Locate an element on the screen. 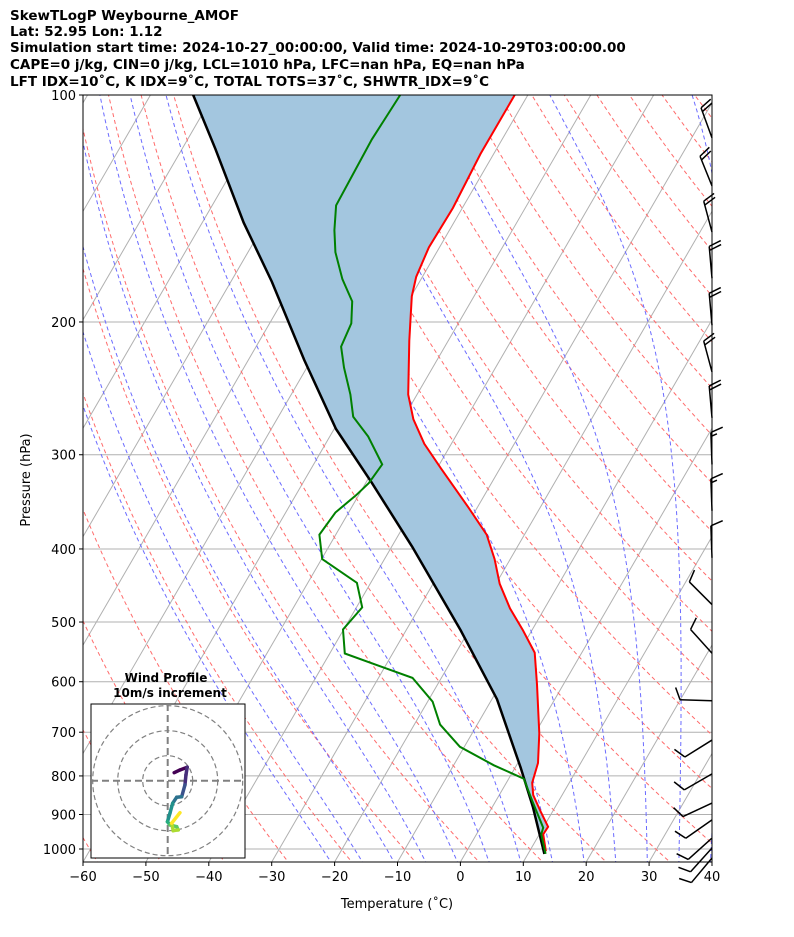 This screenshot has width=794, height=937. hodograph-subtitle: 10m/s increment is located at coordinates (170, 693).